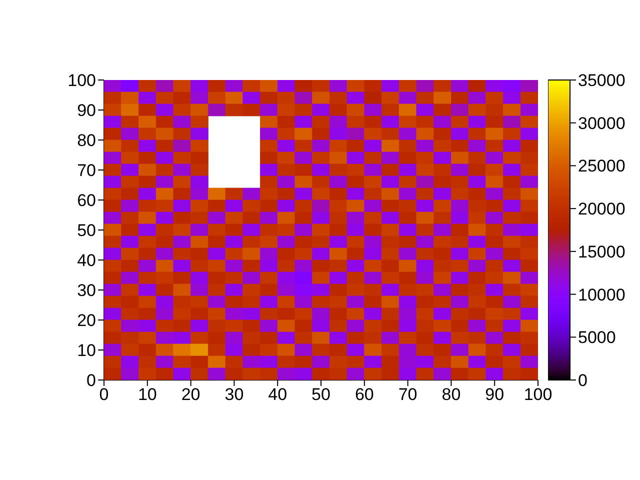 The image size is (640, 480). I want to click on x-tick-label: 70, so click(408, 394).